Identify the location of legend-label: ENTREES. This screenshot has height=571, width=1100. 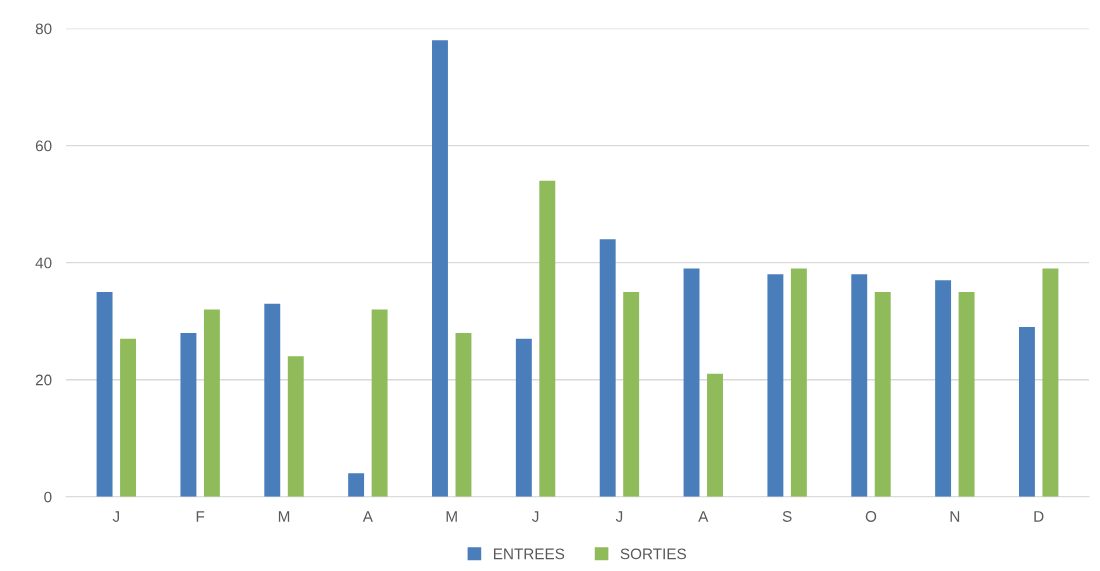
(529, 554).